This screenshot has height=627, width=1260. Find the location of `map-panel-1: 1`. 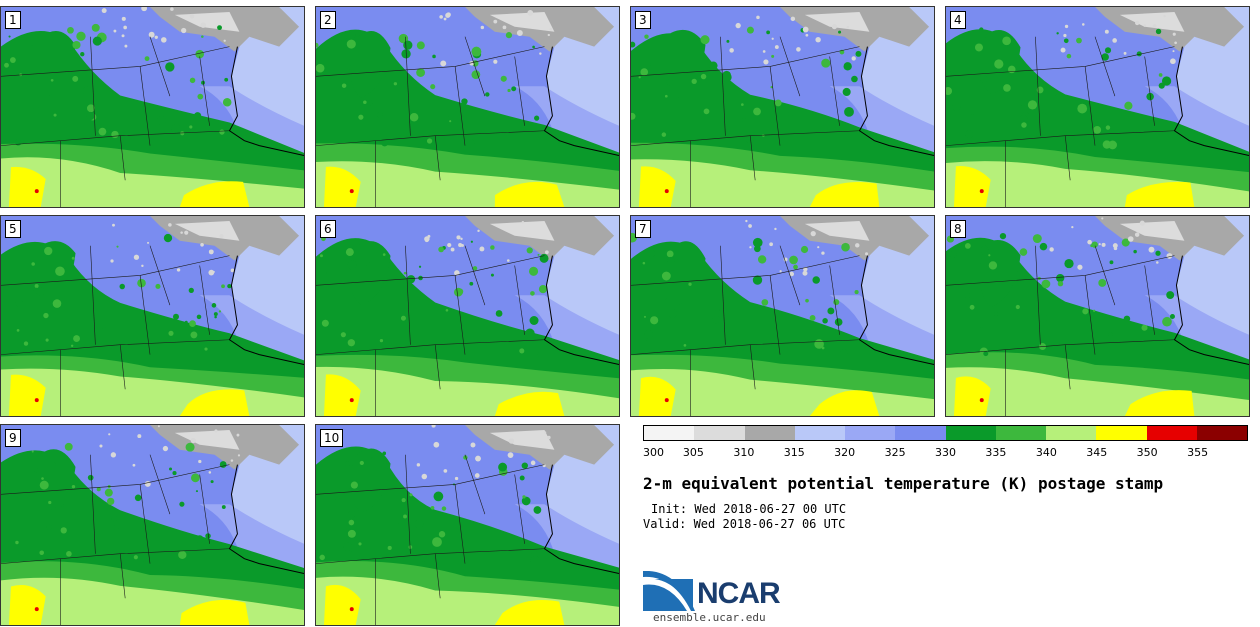

map-panel-1: 1 is located at coordinates (152, 107).